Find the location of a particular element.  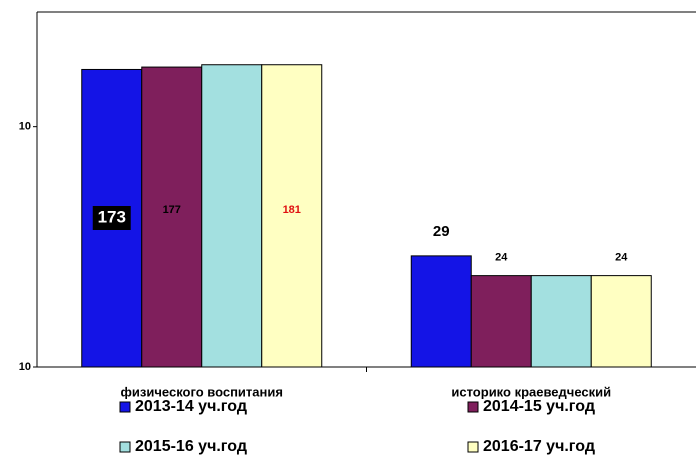

legend-label: 2014-15 уч.год is located at coordinates (539, 406).